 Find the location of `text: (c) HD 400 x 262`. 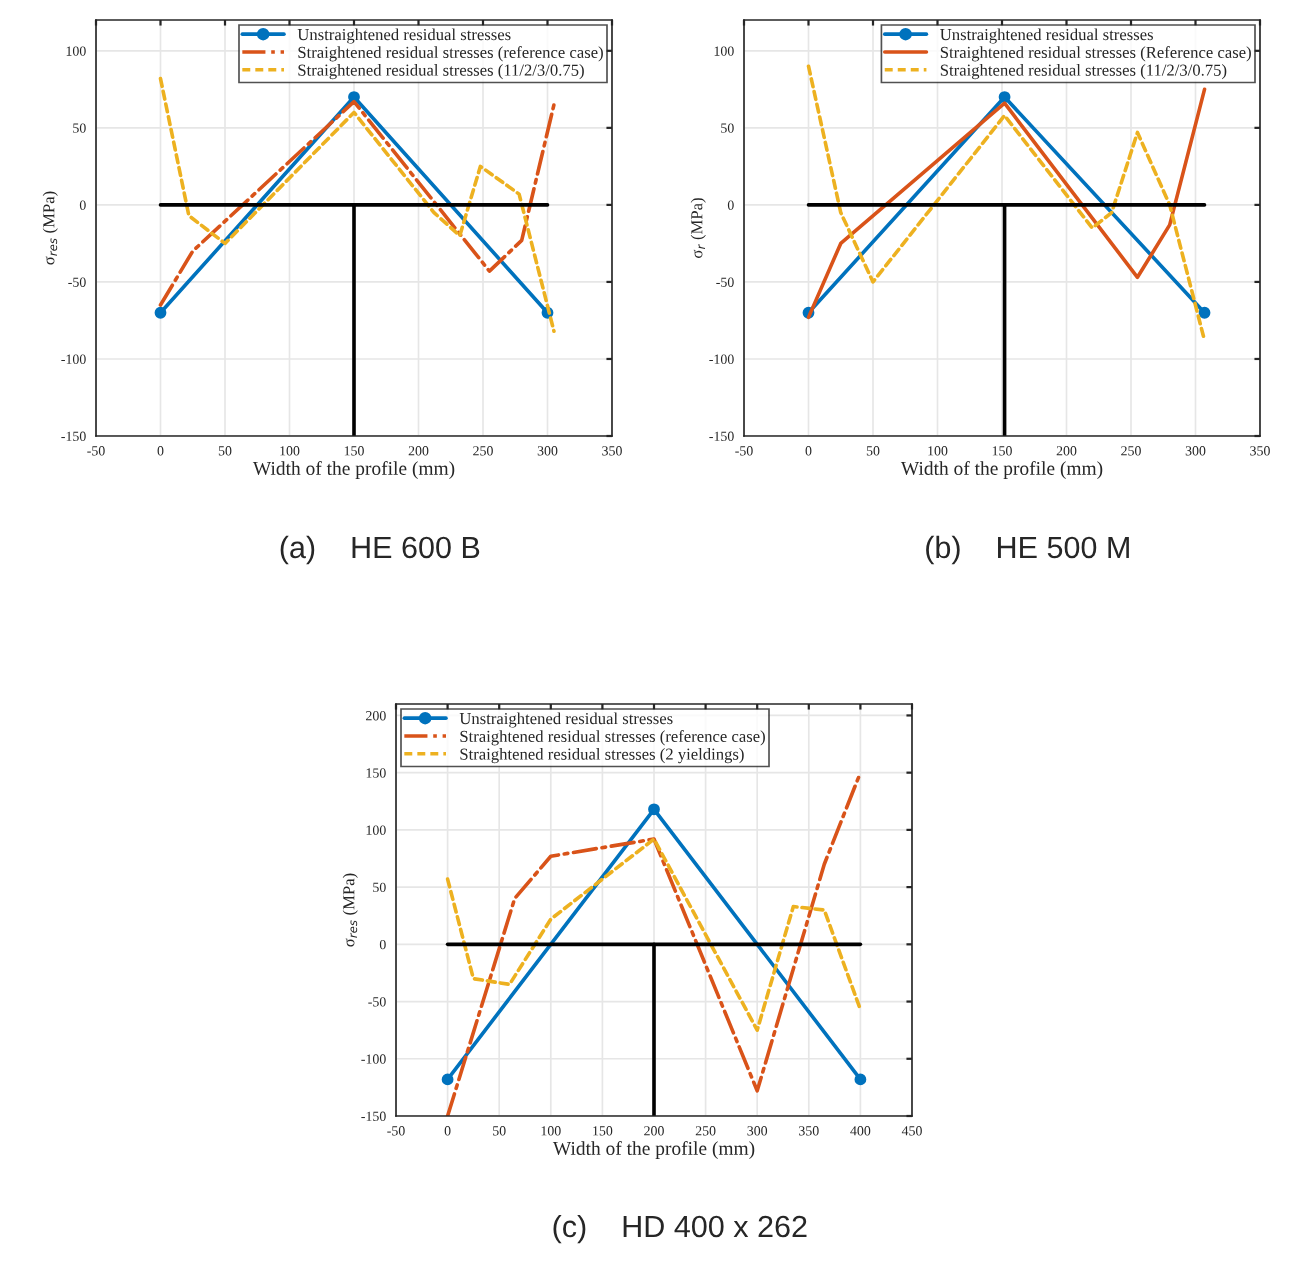

text: (c) HD 400 x 262 is located at coordinates (680, 1229).